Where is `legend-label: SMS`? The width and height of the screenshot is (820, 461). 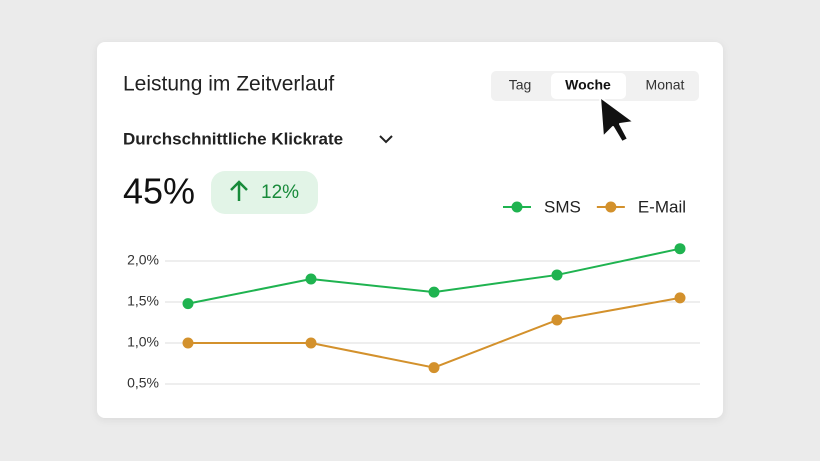
legend-label: SMS is located at coordinates (562, 206).